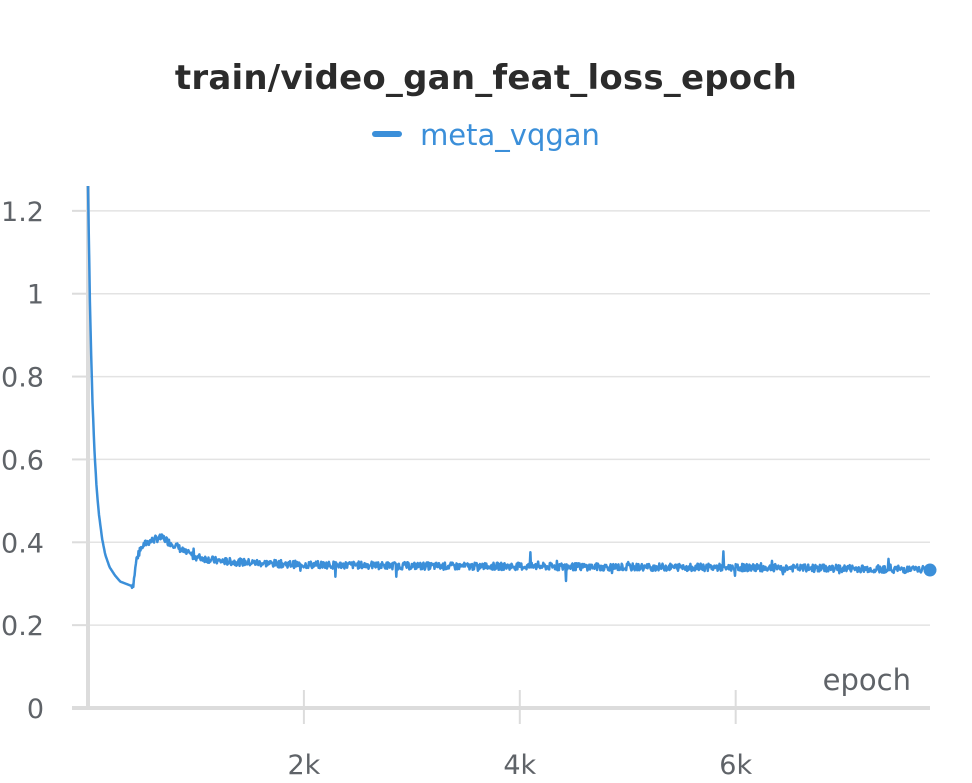 Image resolution: width=972 pixels, height=783 pixels. What do you see at coordinates (22, 626) in the screenshot?
I see `y-tick-label: 0.2` at bounding box center [22, 626].